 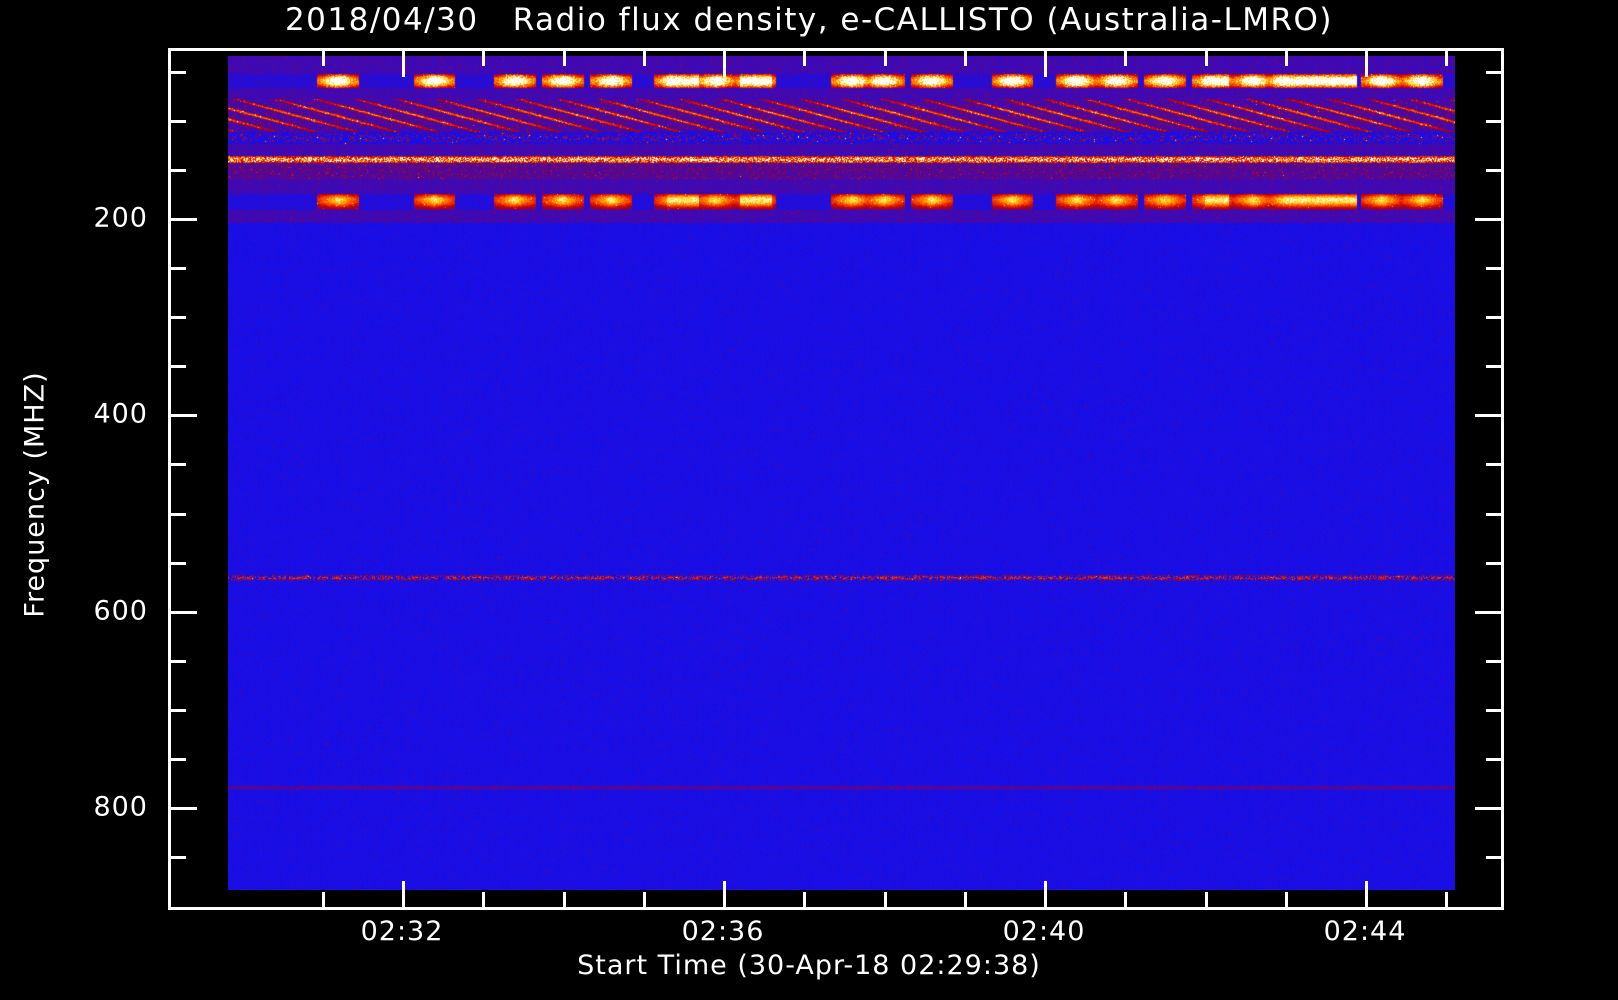 What do you see at coordinates (809, 965) in the screenshot?
I see `x-axis-title: Start Time (30-Apr-18 02:29:38)` at bounding box center [809, 965].